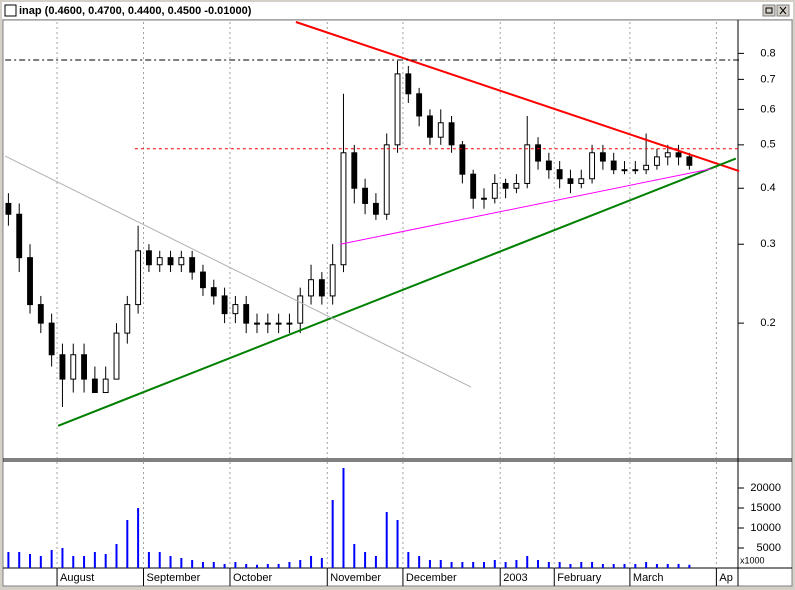  I want to click on restore-icon, so click(769, 10).